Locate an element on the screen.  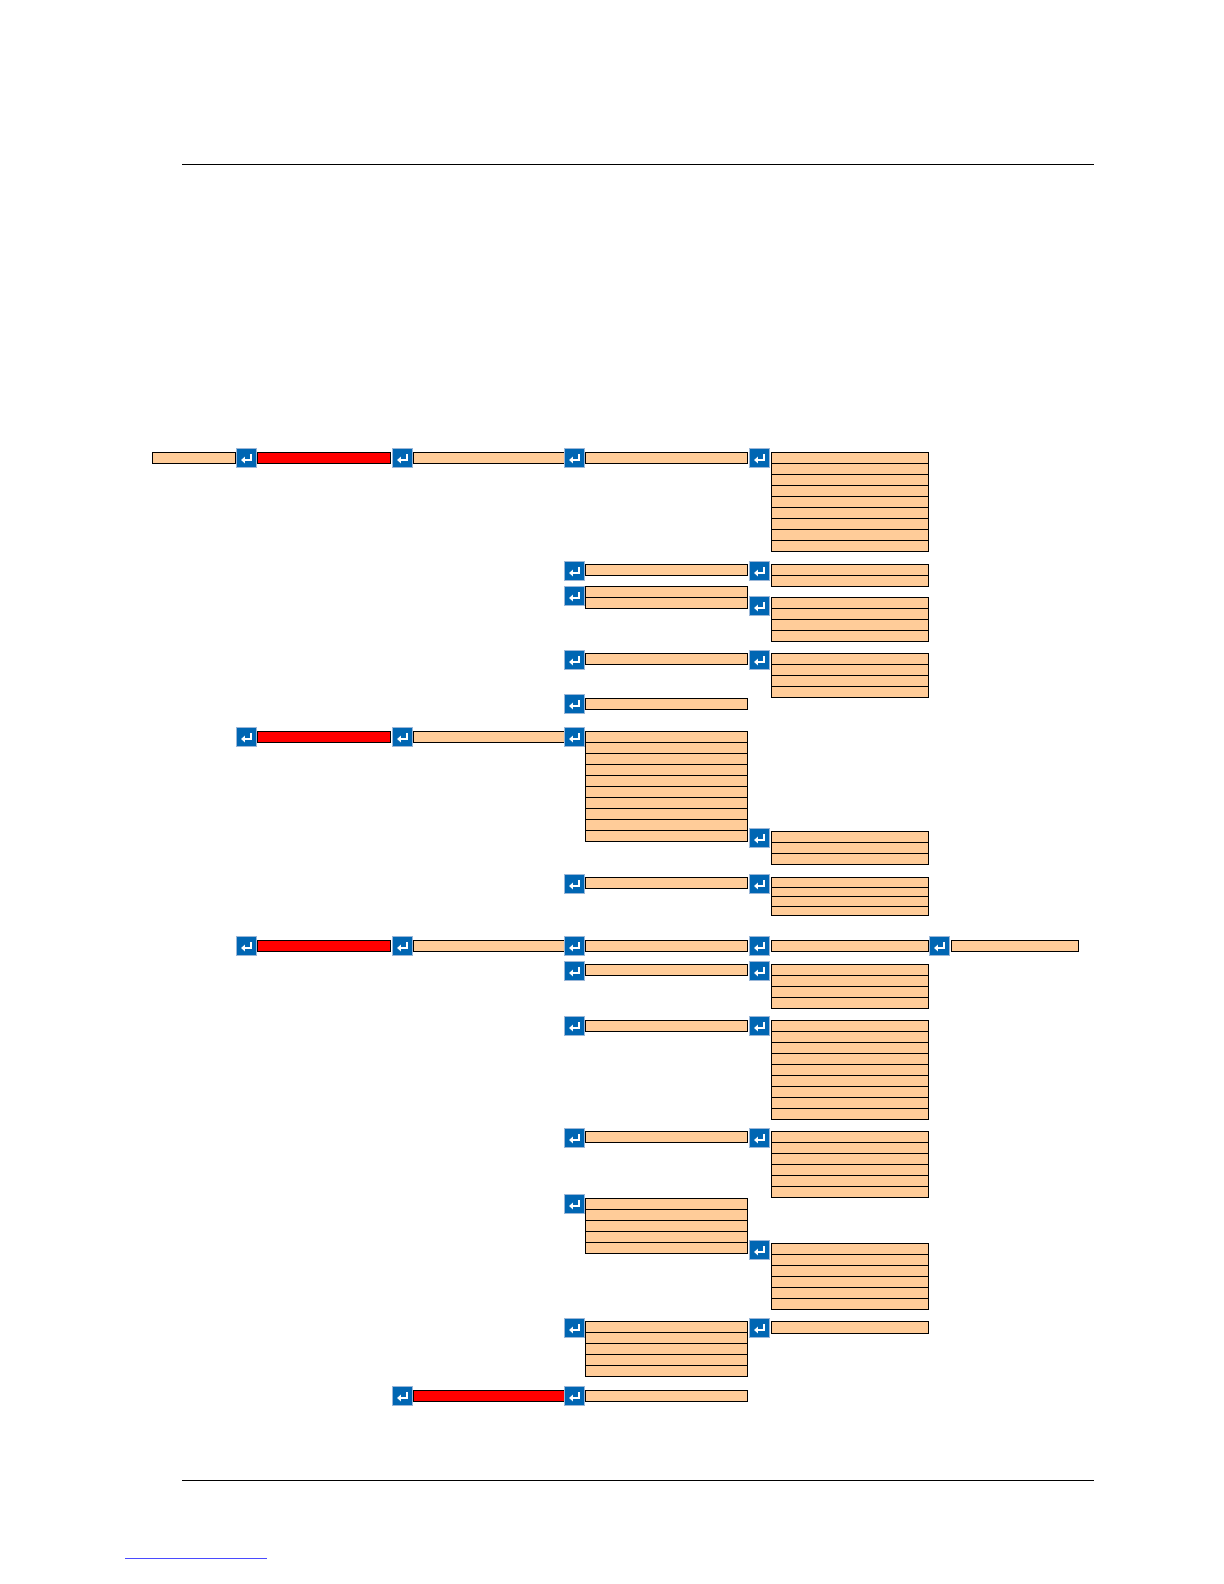
menu-level5-item is located at coordinates (1015, 946).